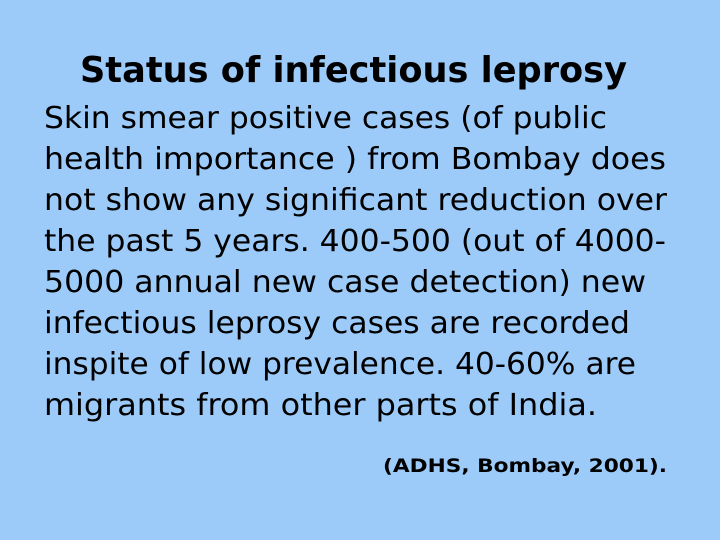 The image size is (720, 540). I want to click on body-line: health importance ) from Bombay does, so click(355, 159).